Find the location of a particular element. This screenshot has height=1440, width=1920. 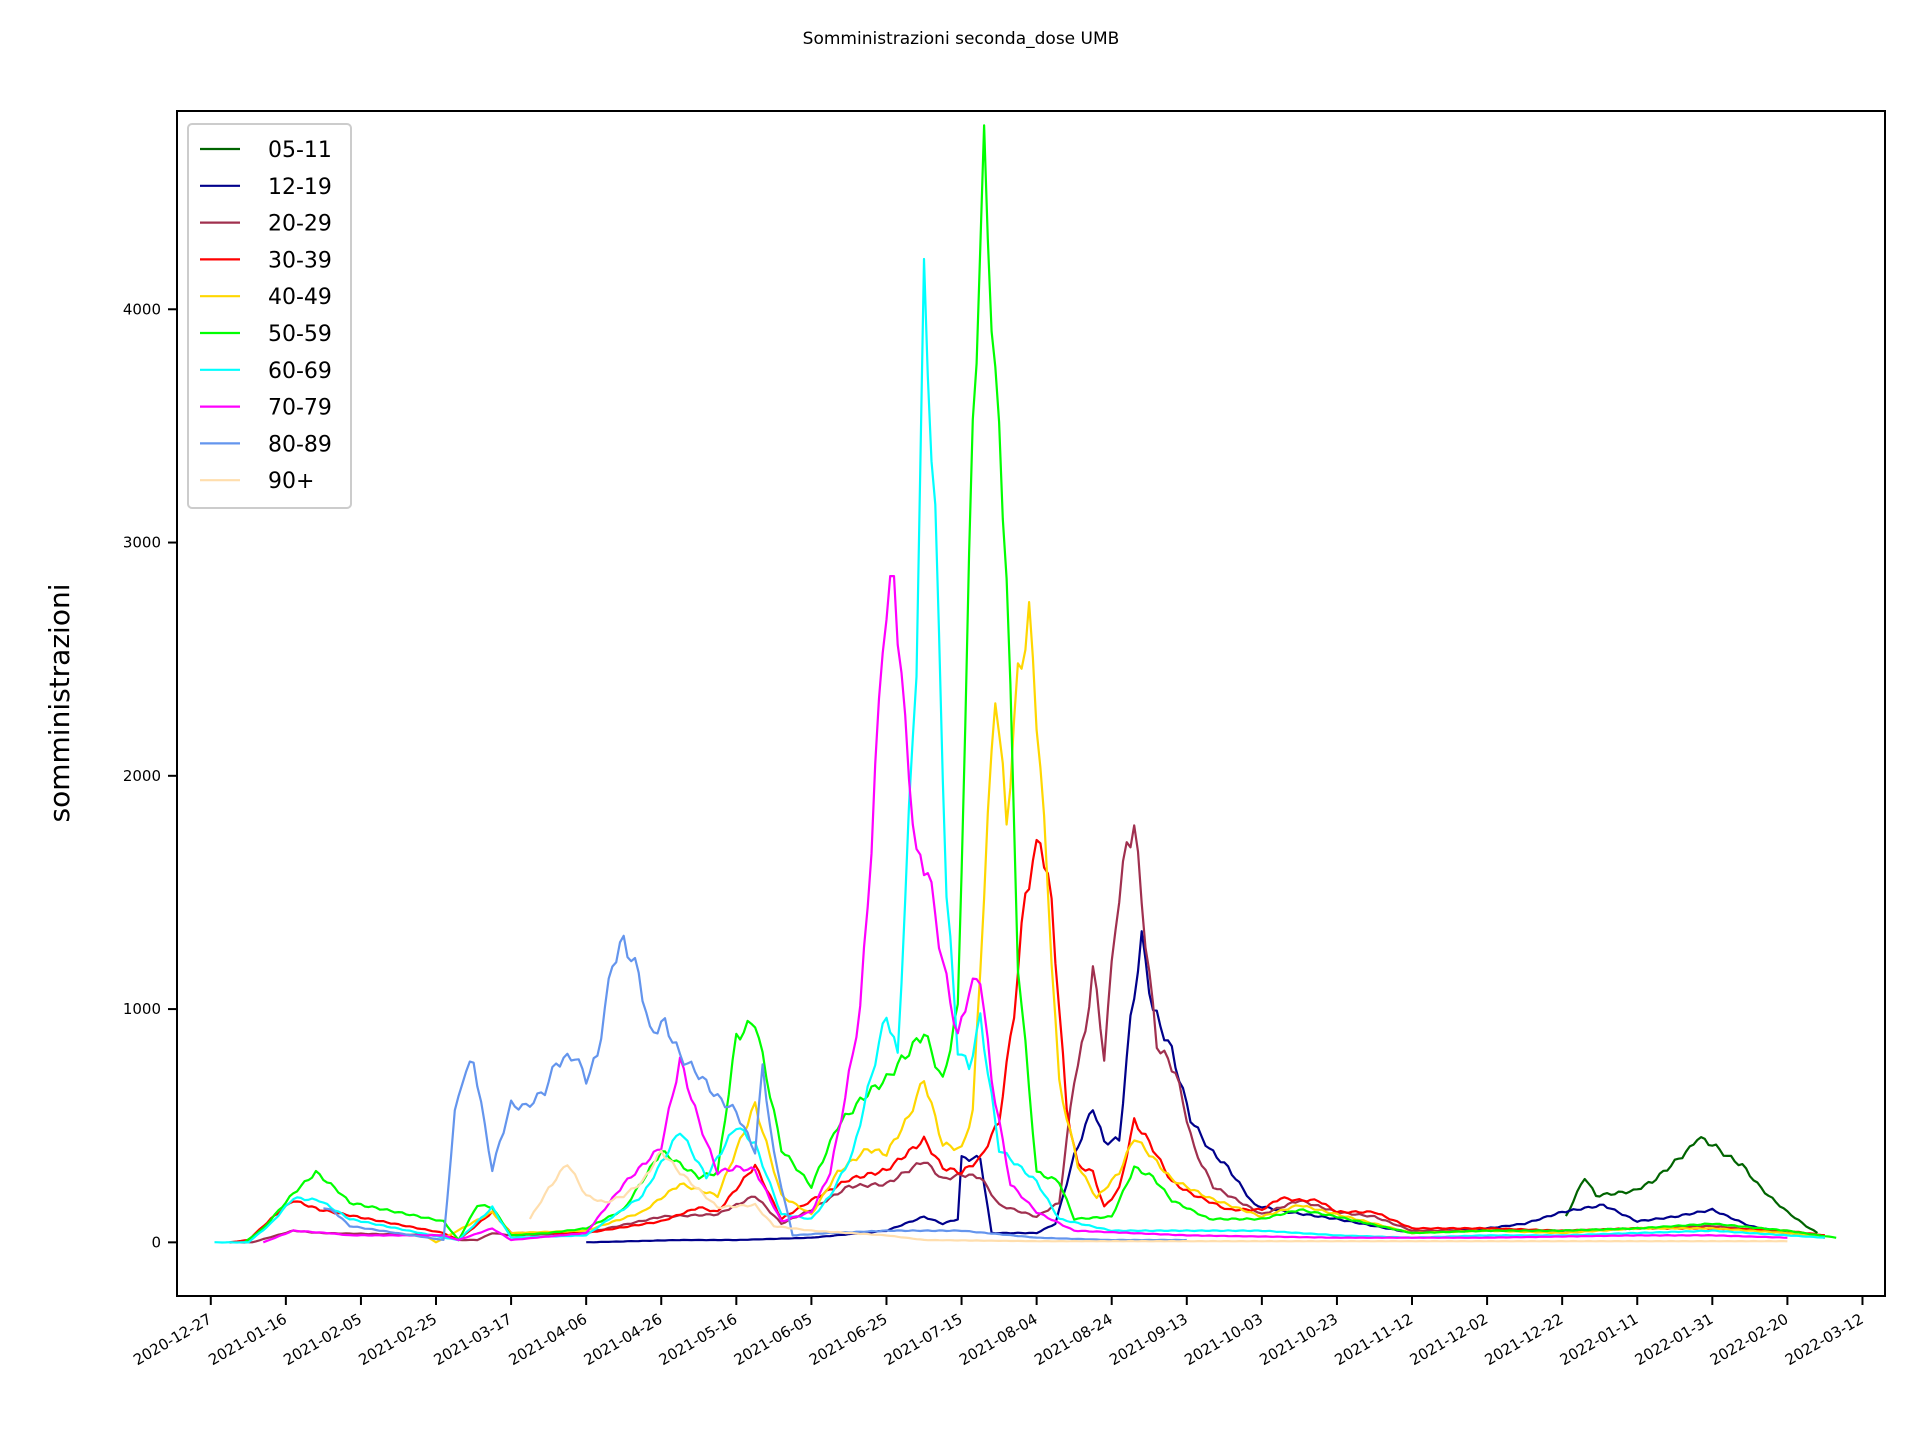

x-tick-label: 2021-09-13 is located at coordinates (1148, 1339).